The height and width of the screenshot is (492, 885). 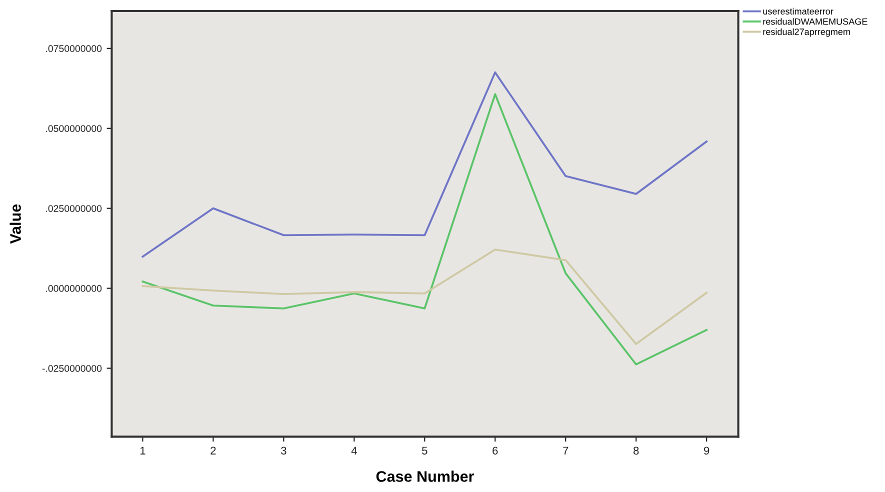 I want to click on x-tick-label: 8, so click(x=636, y=450).